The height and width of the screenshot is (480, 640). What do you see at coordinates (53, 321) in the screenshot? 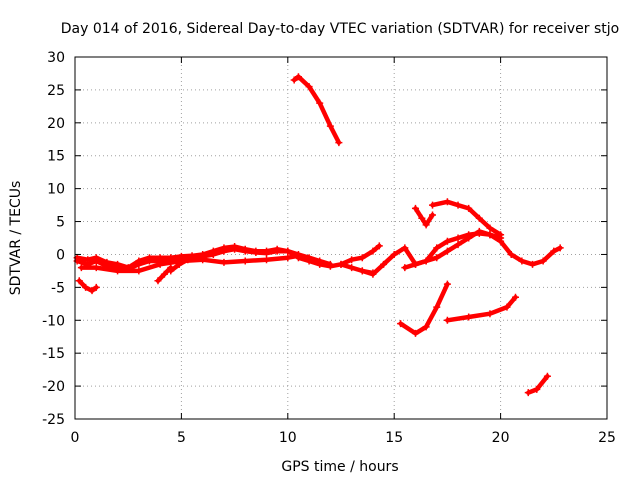
I see `y-tick-label: -10` at bounding box center [53, 321].